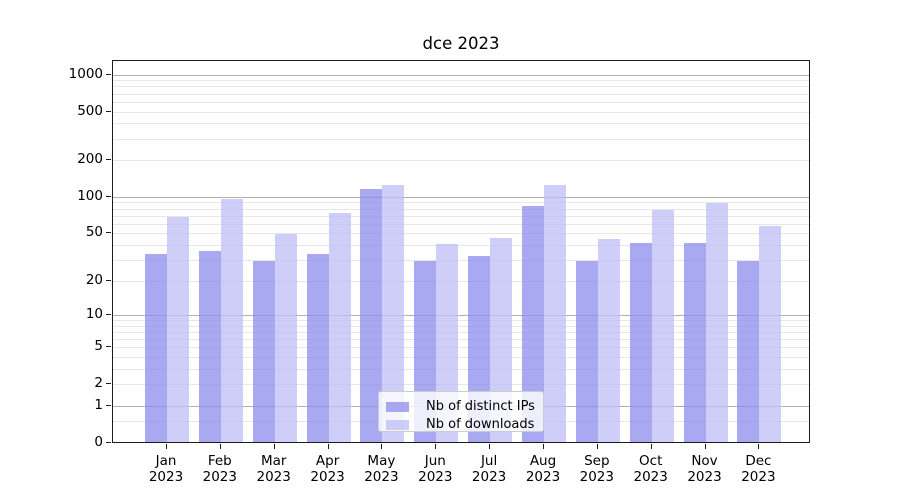 This screenshot has width=900, height=500. I want to click on bar-distinct-ips-feb, so click(209, 346).